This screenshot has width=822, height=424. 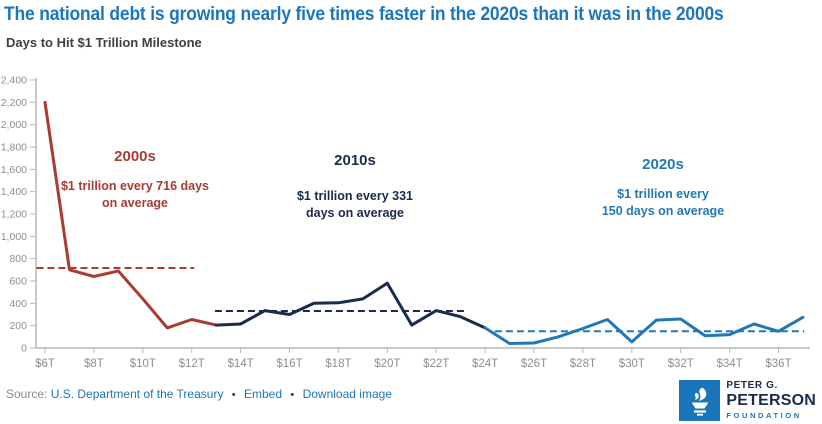 I want to click on peterson-foundation-logo: PETER G. PETERSON FOUNDATION, so click(x=747, y=400).